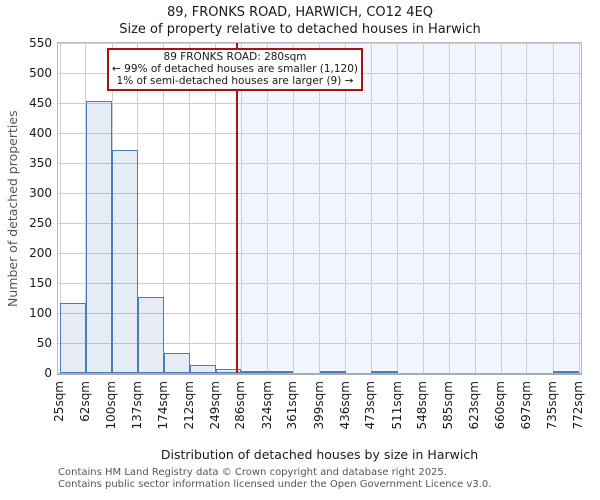  Describe the element at coordinates (422, 405) in the screenshot. I see `x-tick-label: 548sqm` at that location.